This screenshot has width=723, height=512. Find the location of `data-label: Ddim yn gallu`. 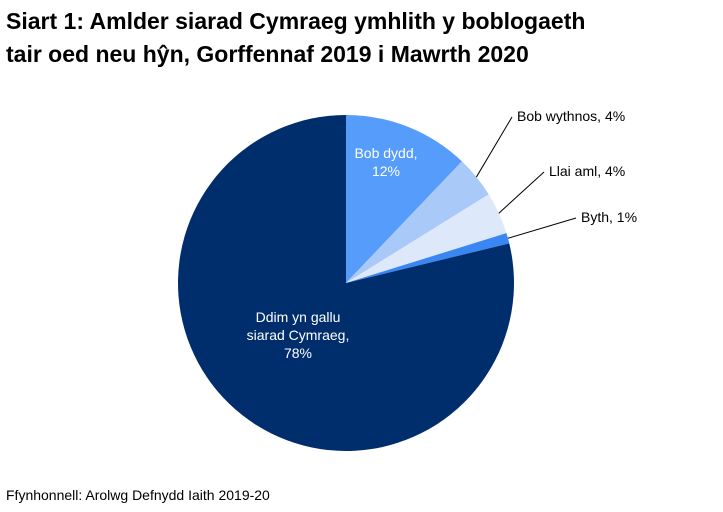

data-label: Ddim yn gallu is located at coordinates (298, 317).